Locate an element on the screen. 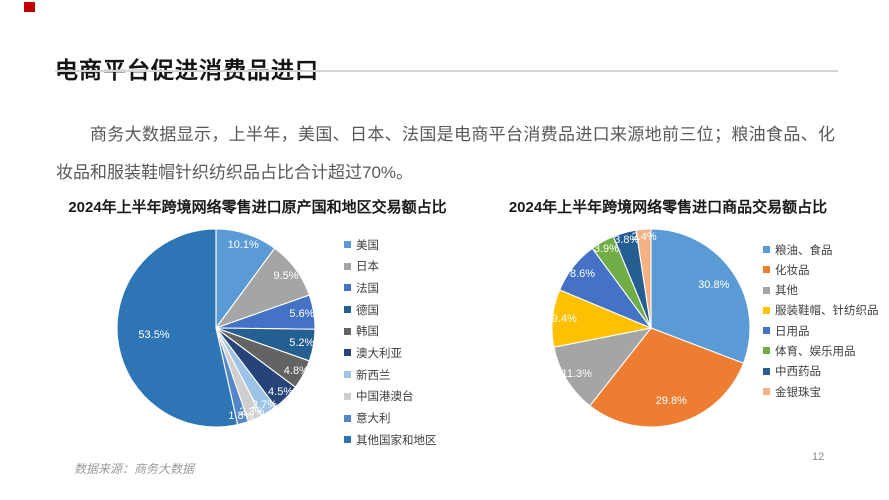 The height and width of the screenshot is (500, 889). legend-label: 日用品 is located at coordinates (792, 331).